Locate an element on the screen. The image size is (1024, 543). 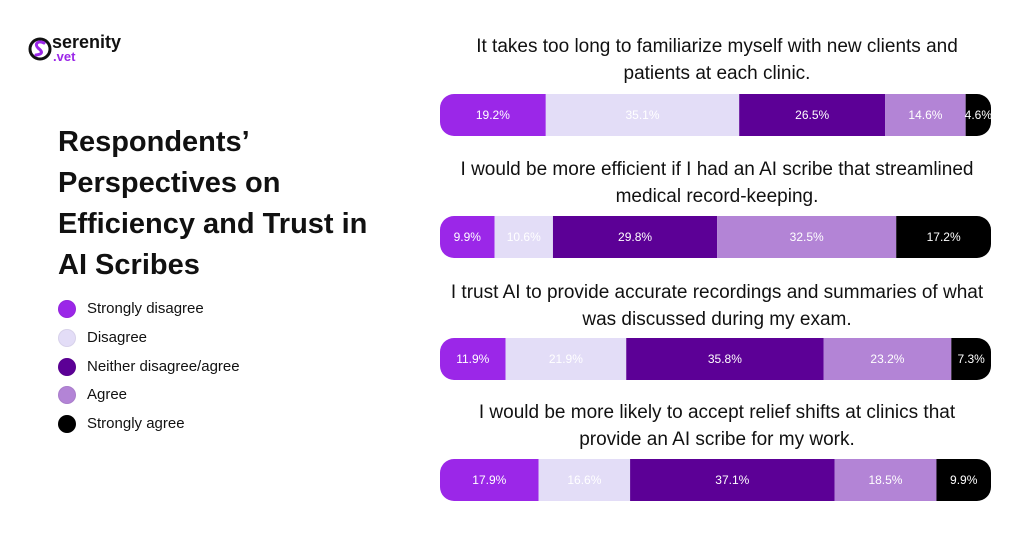
logo-icon is located at coordinates (40, 49).